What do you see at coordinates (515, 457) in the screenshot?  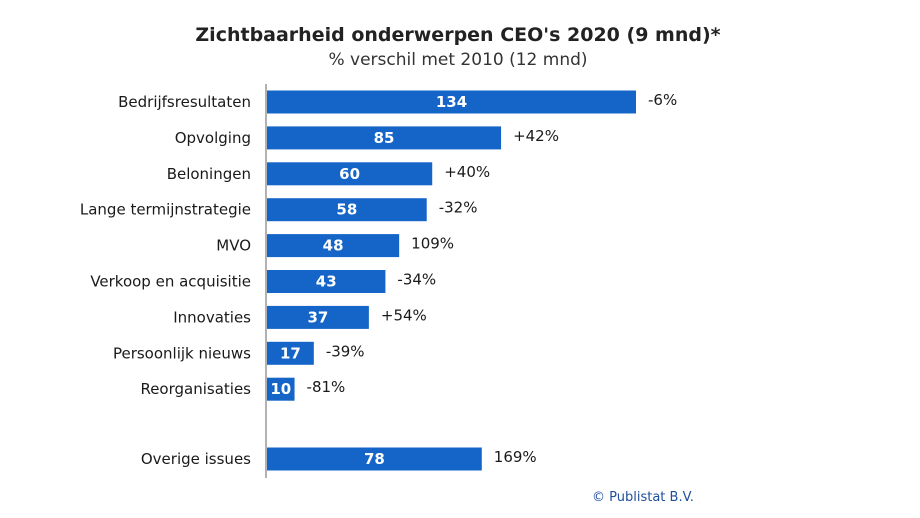 I see `change-label: 169%` at bounding box center [515, 457].